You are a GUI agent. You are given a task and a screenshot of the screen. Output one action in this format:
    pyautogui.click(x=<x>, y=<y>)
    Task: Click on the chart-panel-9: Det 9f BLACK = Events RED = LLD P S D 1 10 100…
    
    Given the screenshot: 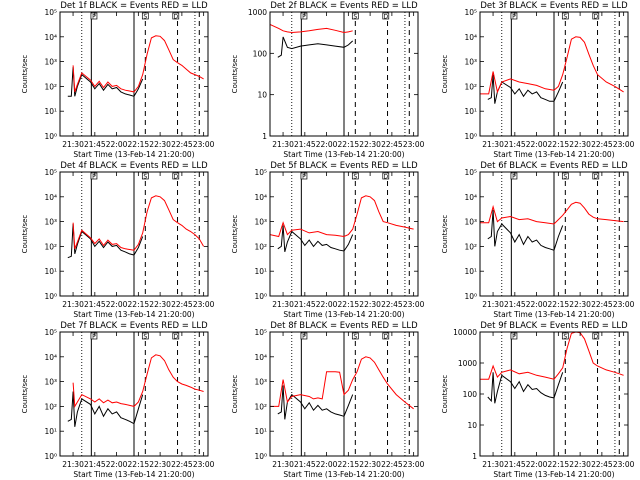 What is the action you would take?
    pyautogui.click(x=538, y=400)
    